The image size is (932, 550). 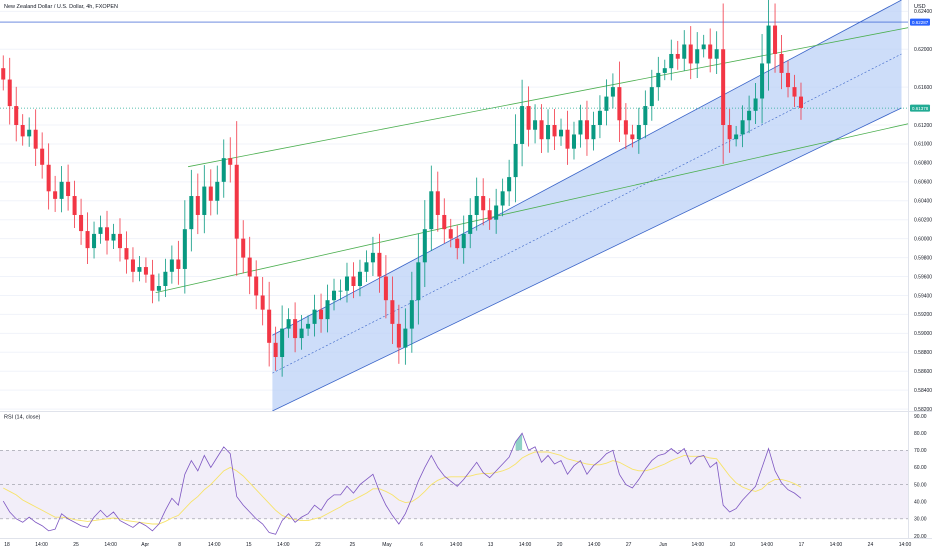 What do you see at coordinates (920, 417) in the screenshot?
I see `rsi-tick-label: 90.00` at bounding box center [920, 417].